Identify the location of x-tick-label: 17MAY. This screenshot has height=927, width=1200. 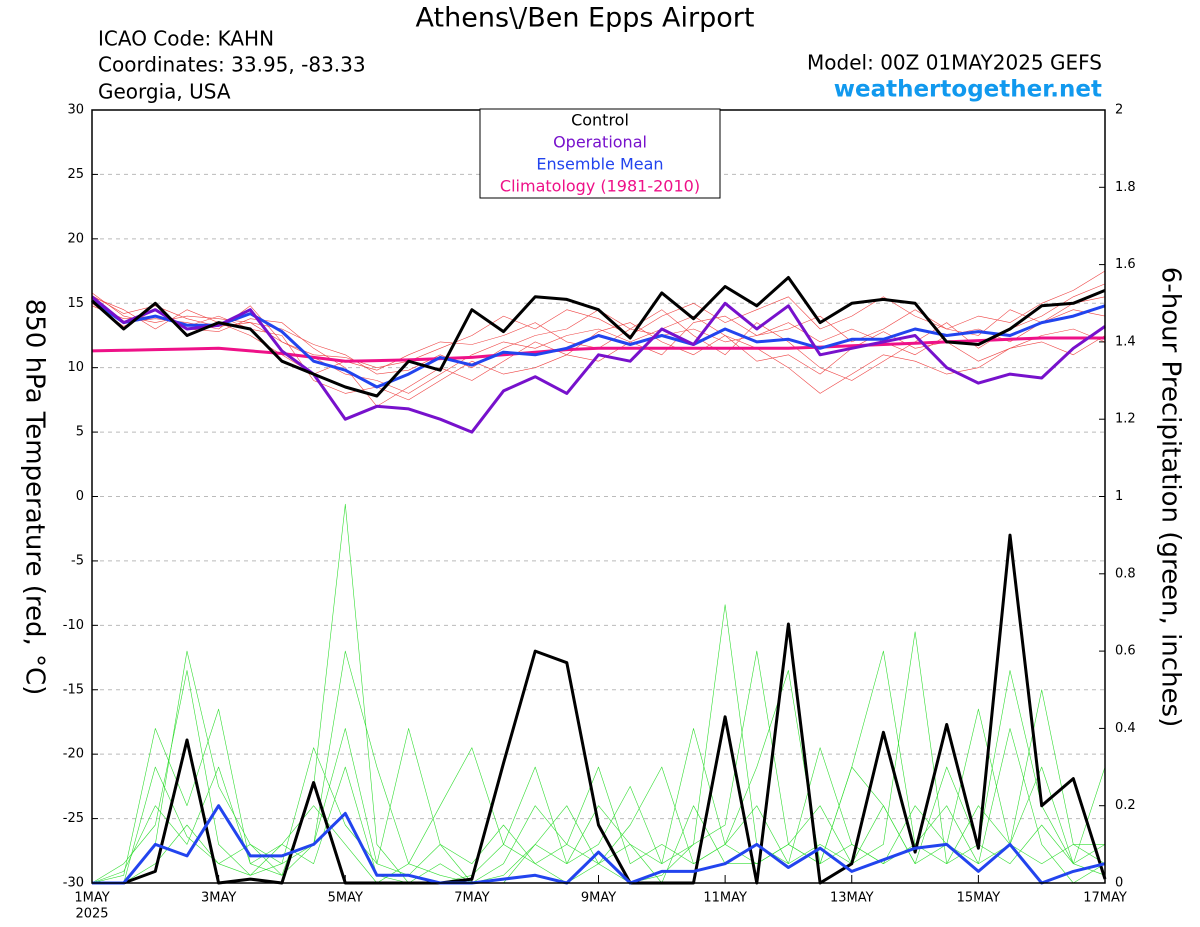
(1105, 898).